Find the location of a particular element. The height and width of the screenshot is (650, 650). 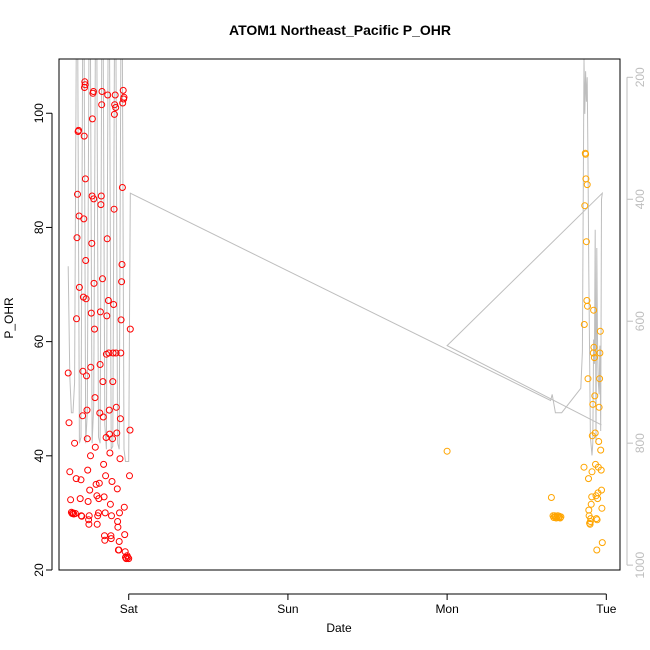

x-axis-label: Date is located at coordinates (339, 628).